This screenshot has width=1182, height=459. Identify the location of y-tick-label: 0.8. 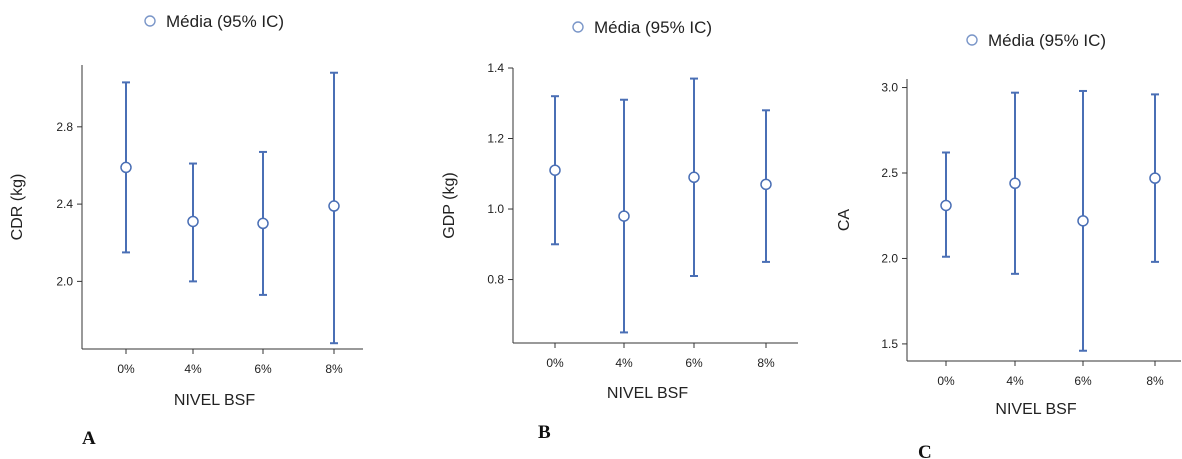
(495, 280).